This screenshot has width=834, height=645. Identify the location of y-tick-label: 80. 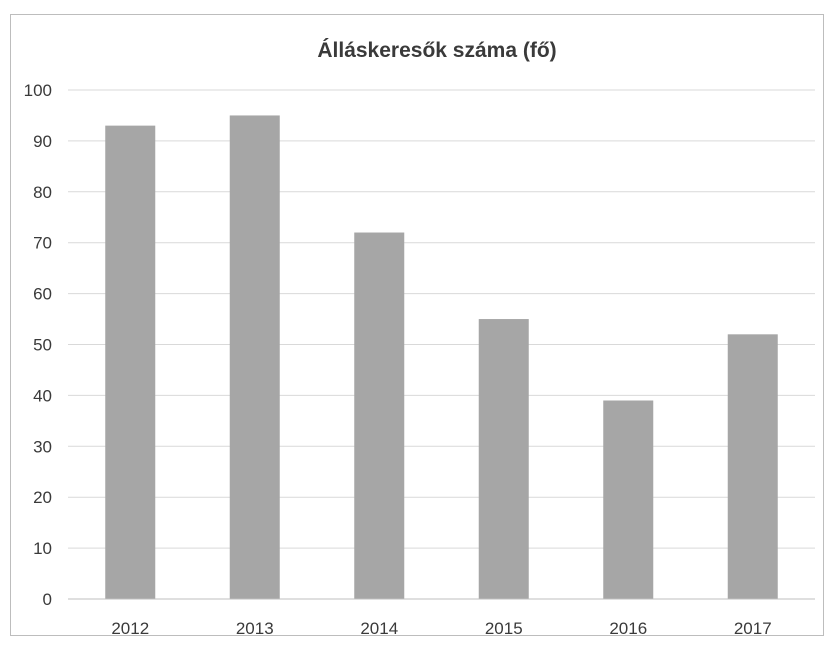
(42, 192).